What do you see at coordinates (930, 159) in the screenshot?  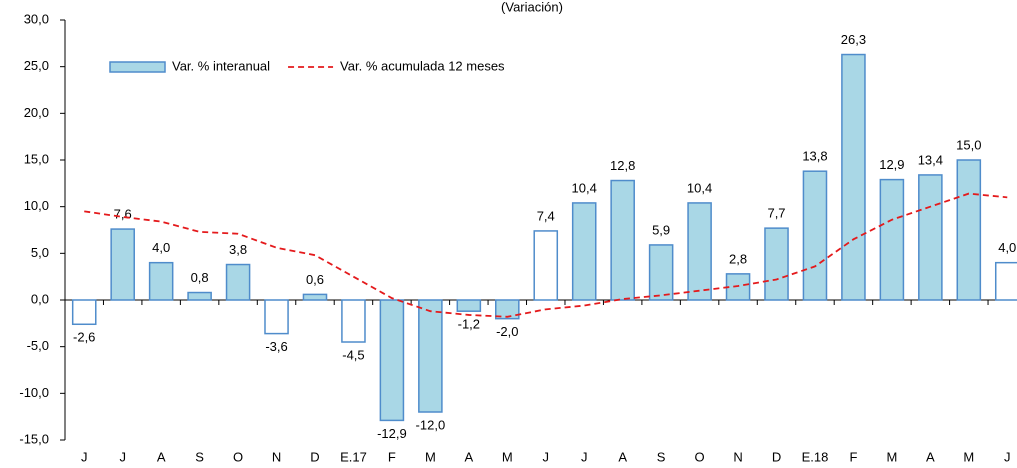 I see `value-label: 13,4` at bounding box center [930, 159].